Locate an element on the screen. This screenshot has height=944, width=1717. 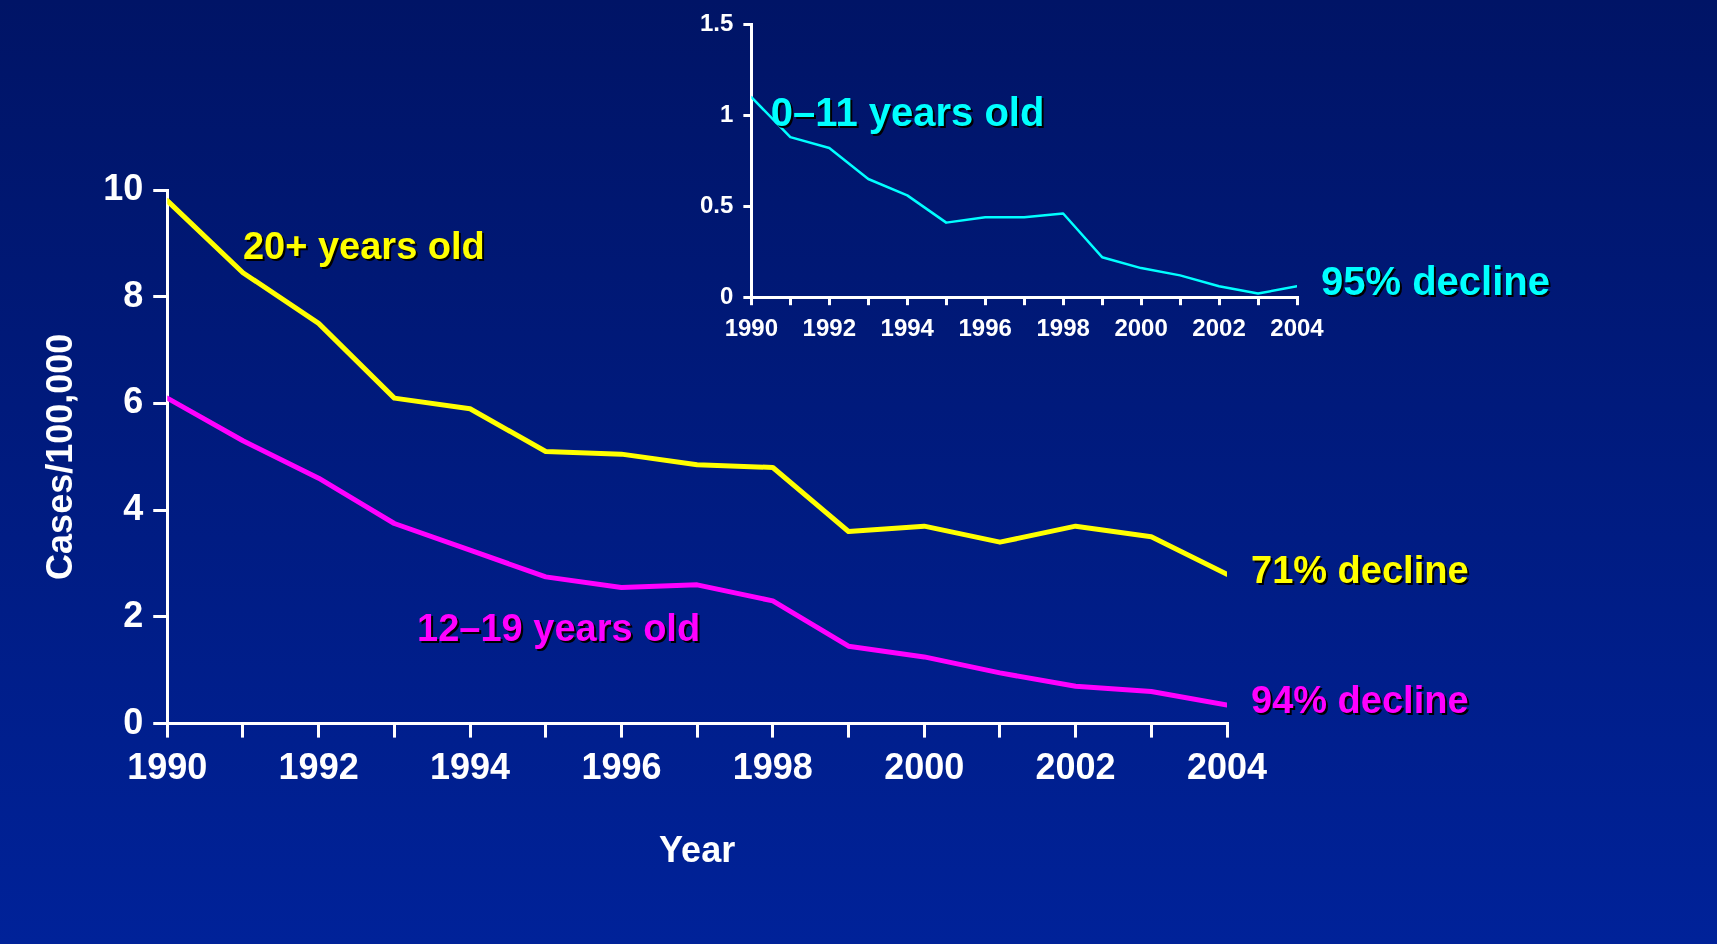
text: 95% decline is located at coordinates (1436, 281).